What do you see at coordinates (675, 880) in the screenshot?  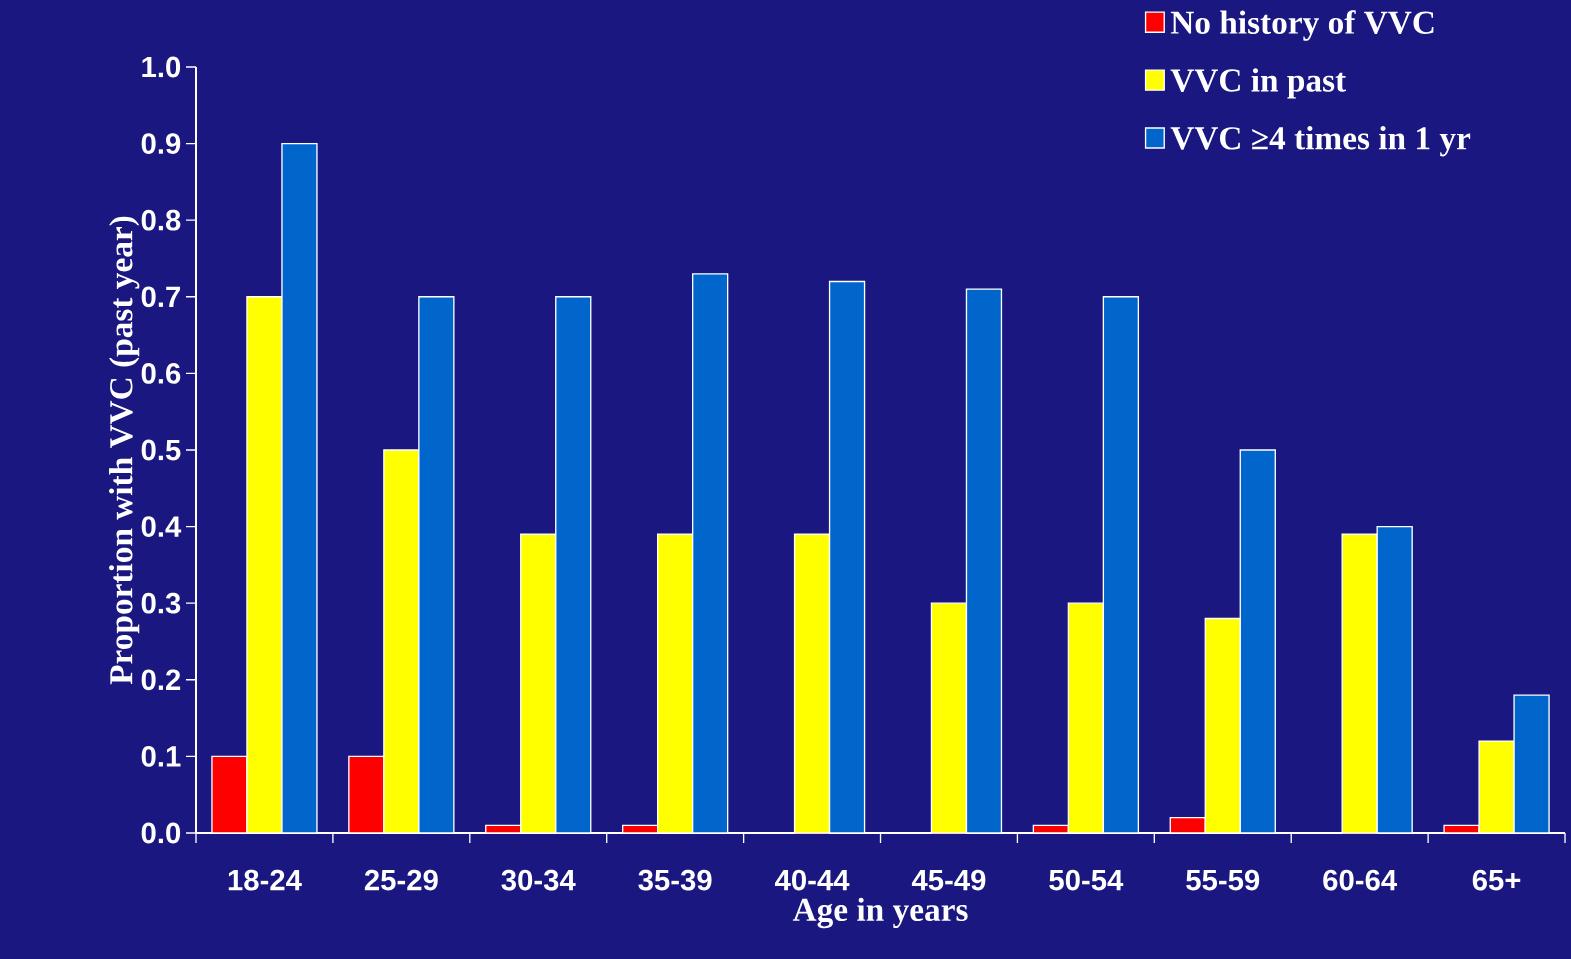 I see `x-tick-label: 35-39` at bounding box center [675, 880].